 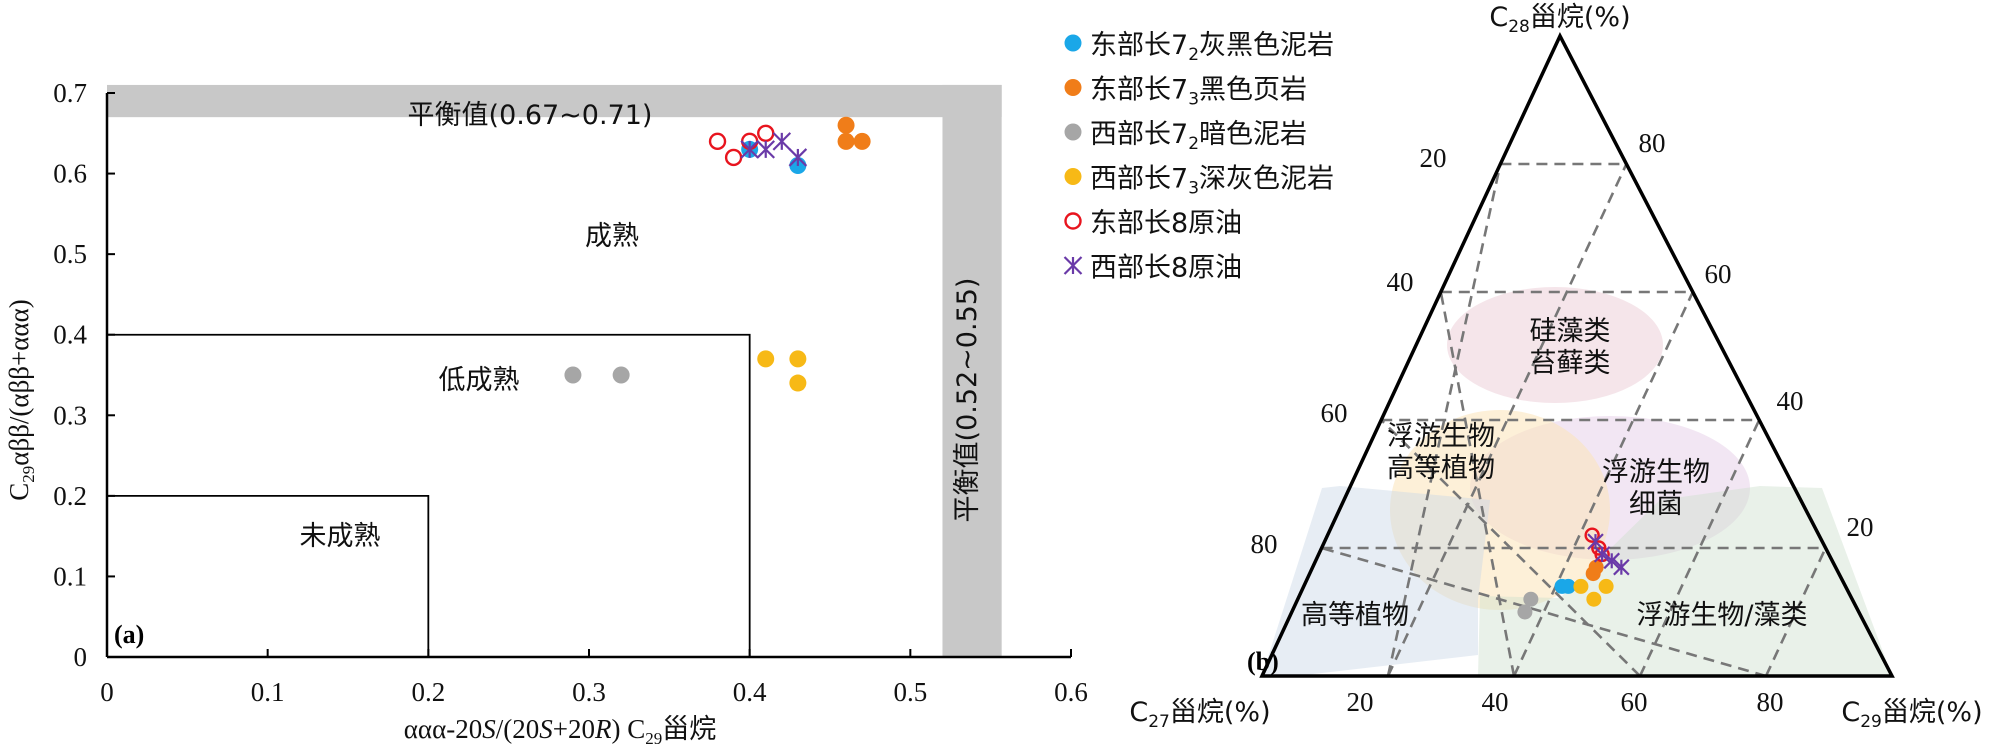 What do you see at coordinates (750, 692) in the screenshot?
I see `x-tick-label: 0.4` at bounding box center [750, 692].